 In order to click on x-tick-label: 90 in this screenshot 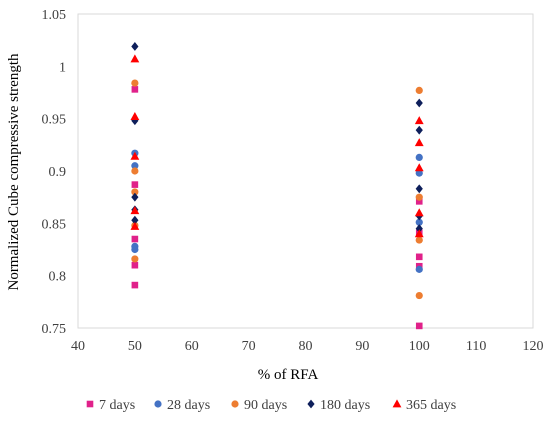, I will do `click(362, 346)`.